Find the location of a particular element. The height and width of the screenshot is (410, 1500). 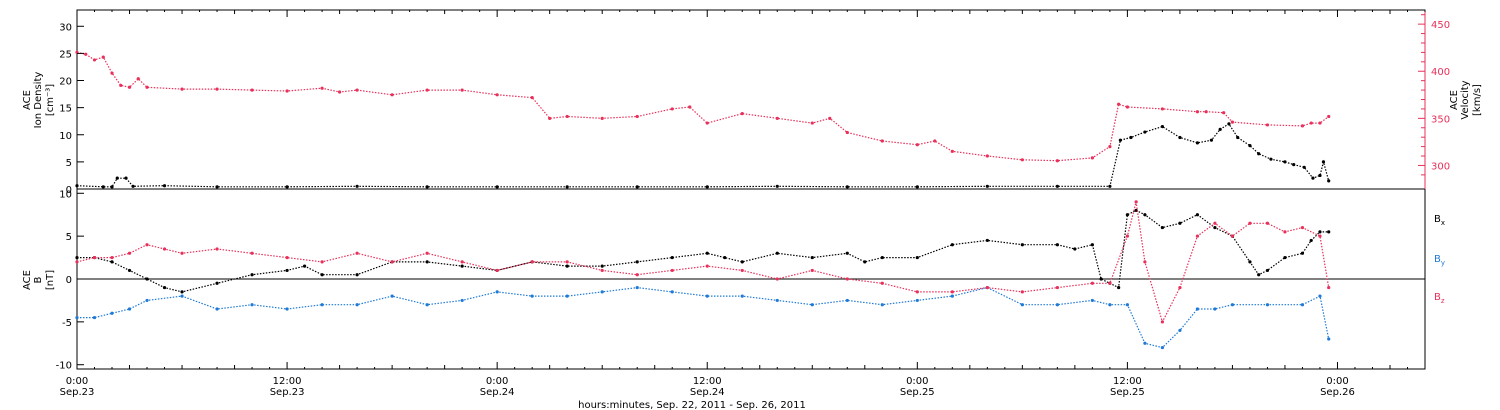

top-right-axis-label-line2: Velocity is located at coordinates (1465, 99).